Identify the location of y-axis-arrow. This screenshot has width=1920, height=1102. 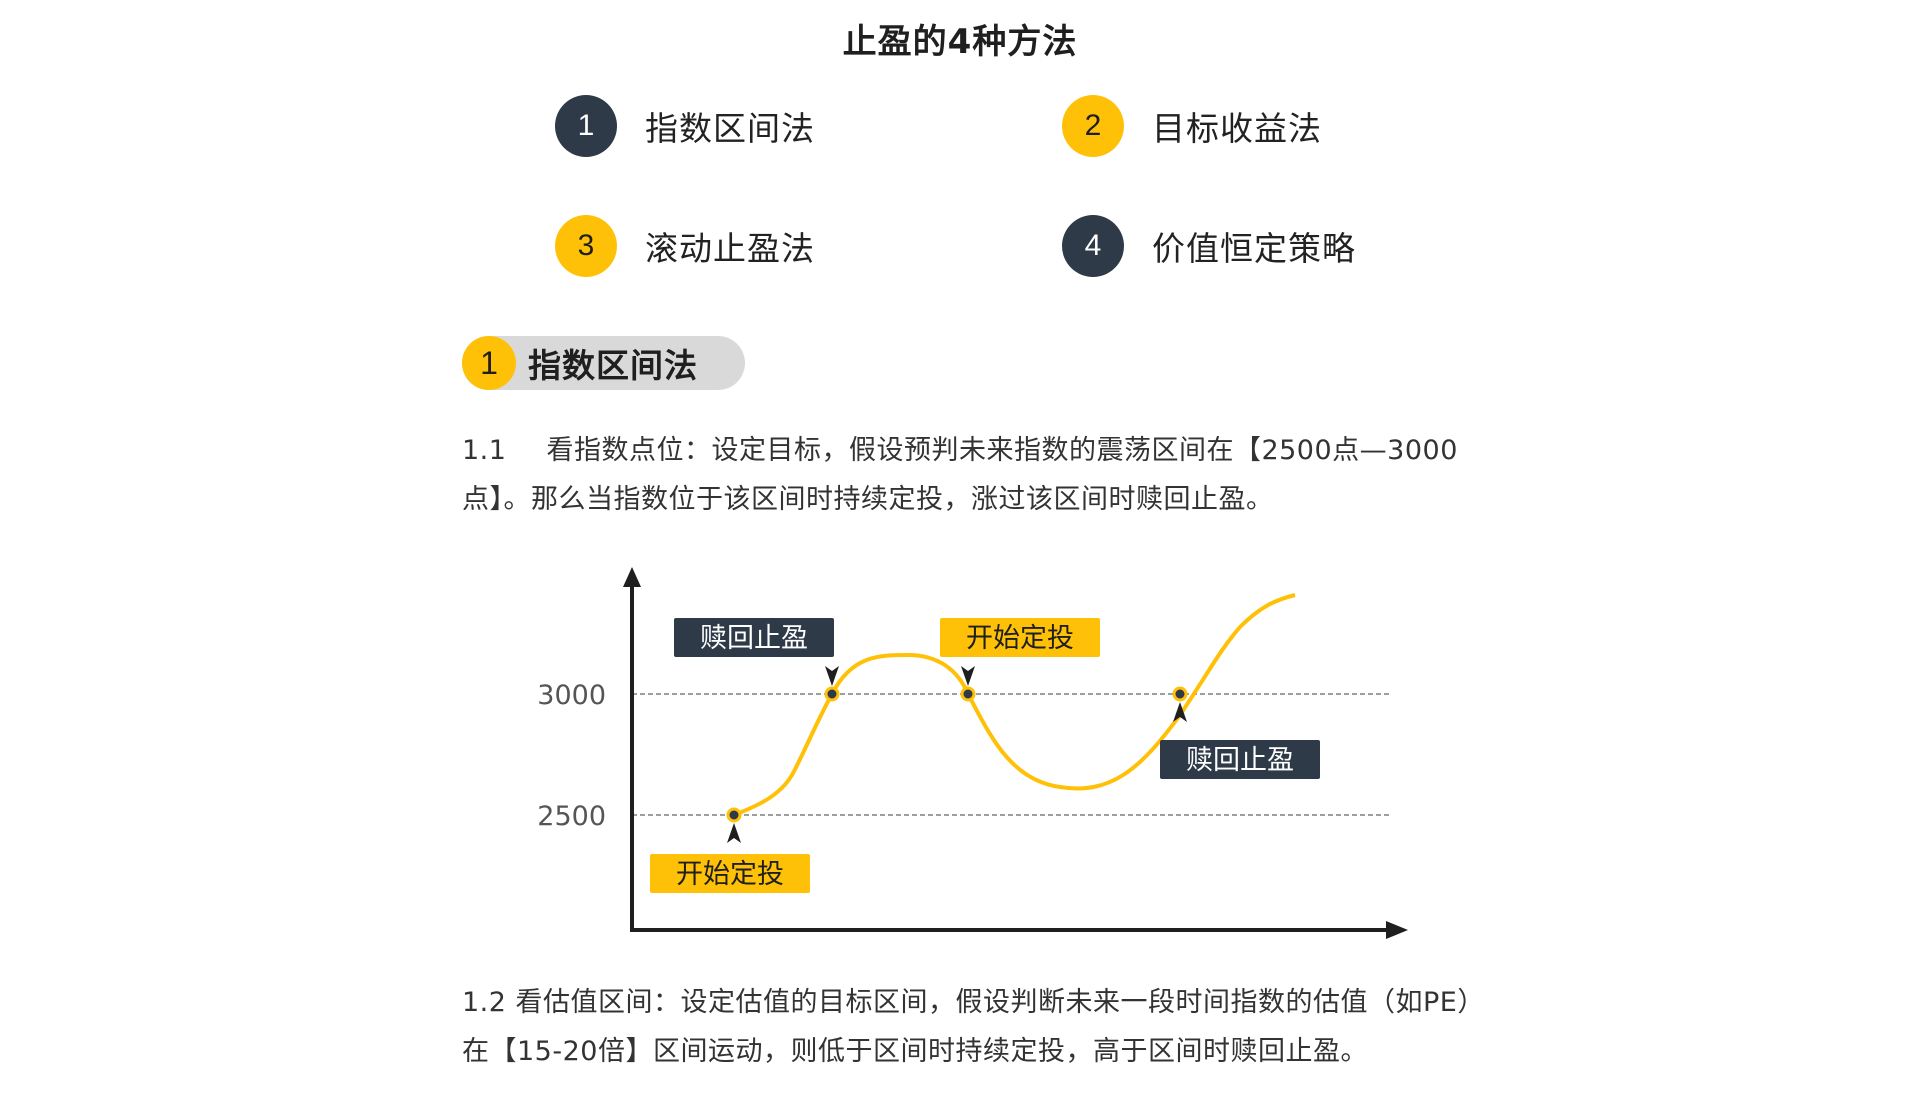
(632, 577).